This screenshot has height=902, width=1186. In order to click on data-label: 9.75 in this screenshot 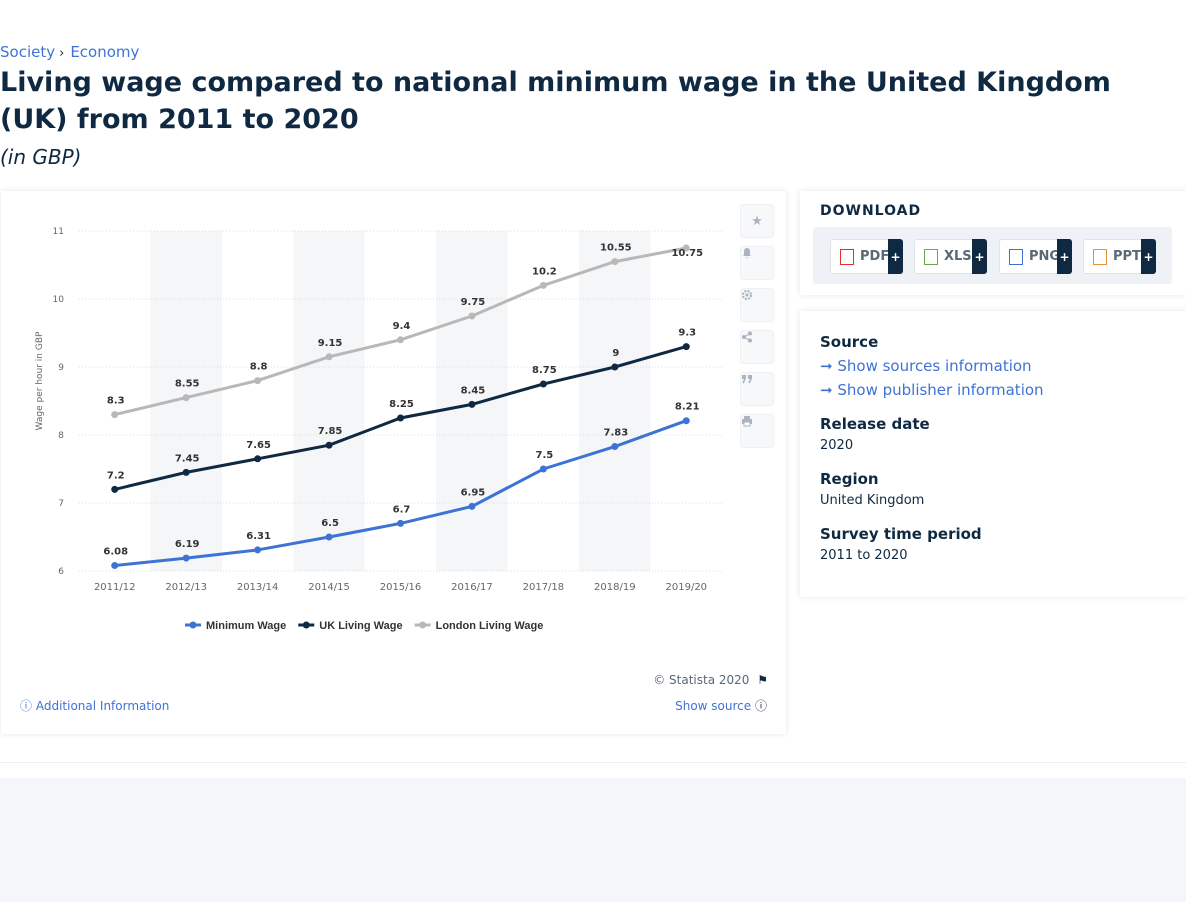, I will do `click(473, 302)`.